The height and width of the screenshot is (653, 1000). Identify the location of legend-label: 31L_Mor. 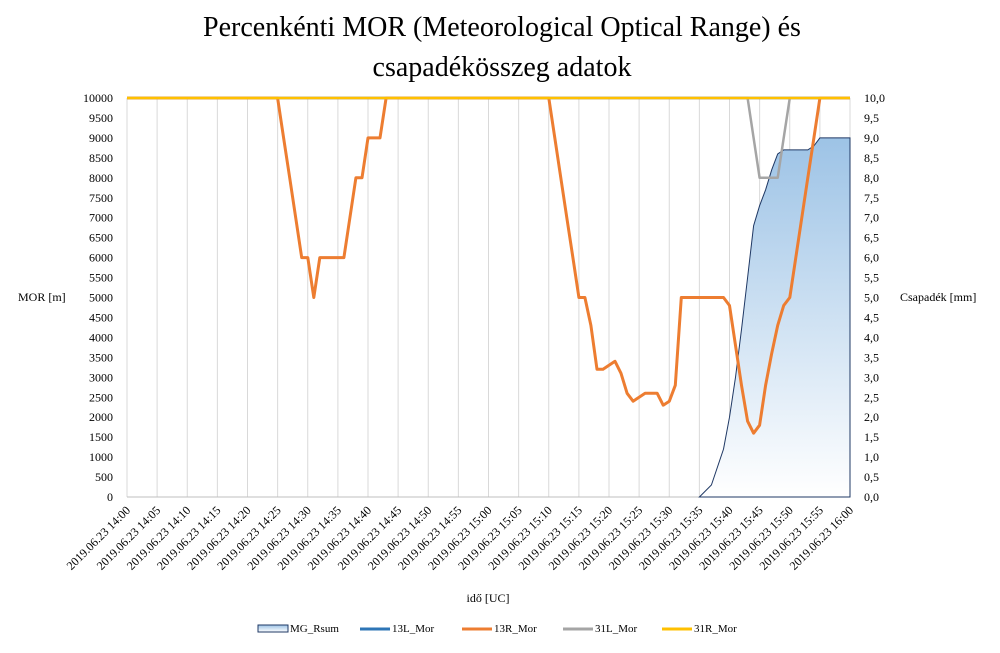
(616, 629).